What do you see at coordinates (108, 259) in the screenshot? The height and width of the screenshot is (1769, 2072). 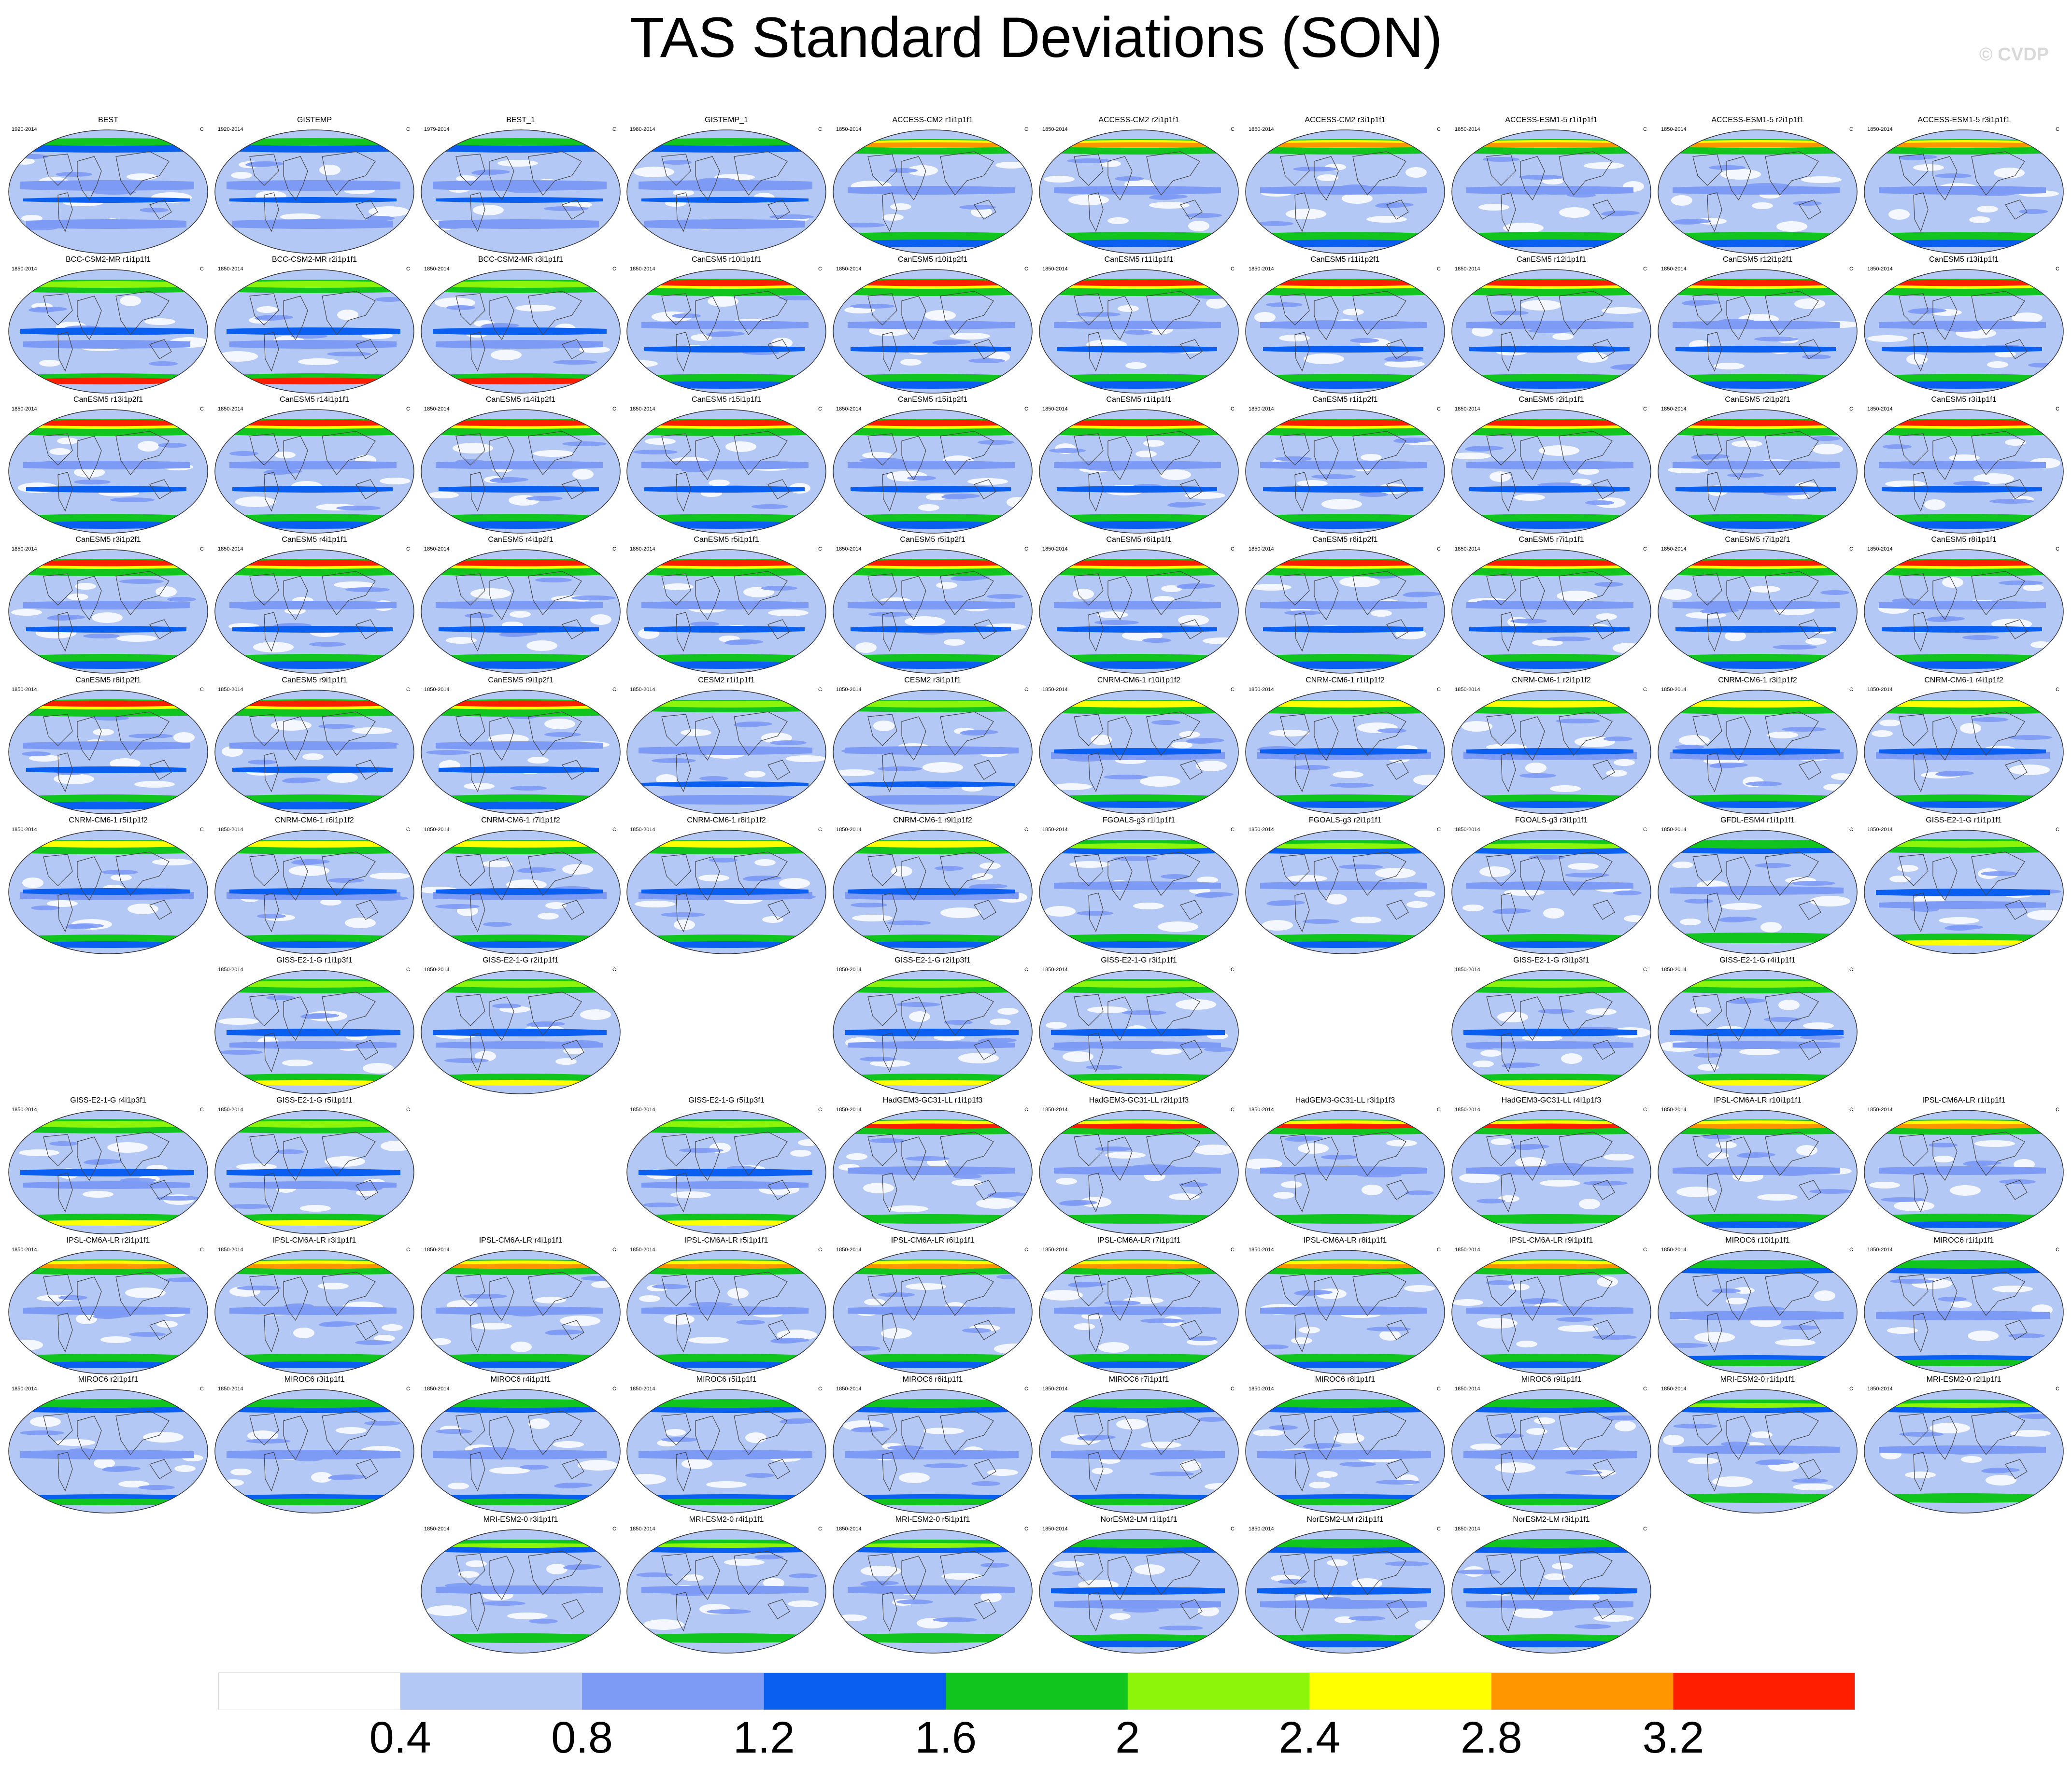 I see `panel-title: BCC-CSM2-MR r1i1p1f1` at bounding box center [108, 259].